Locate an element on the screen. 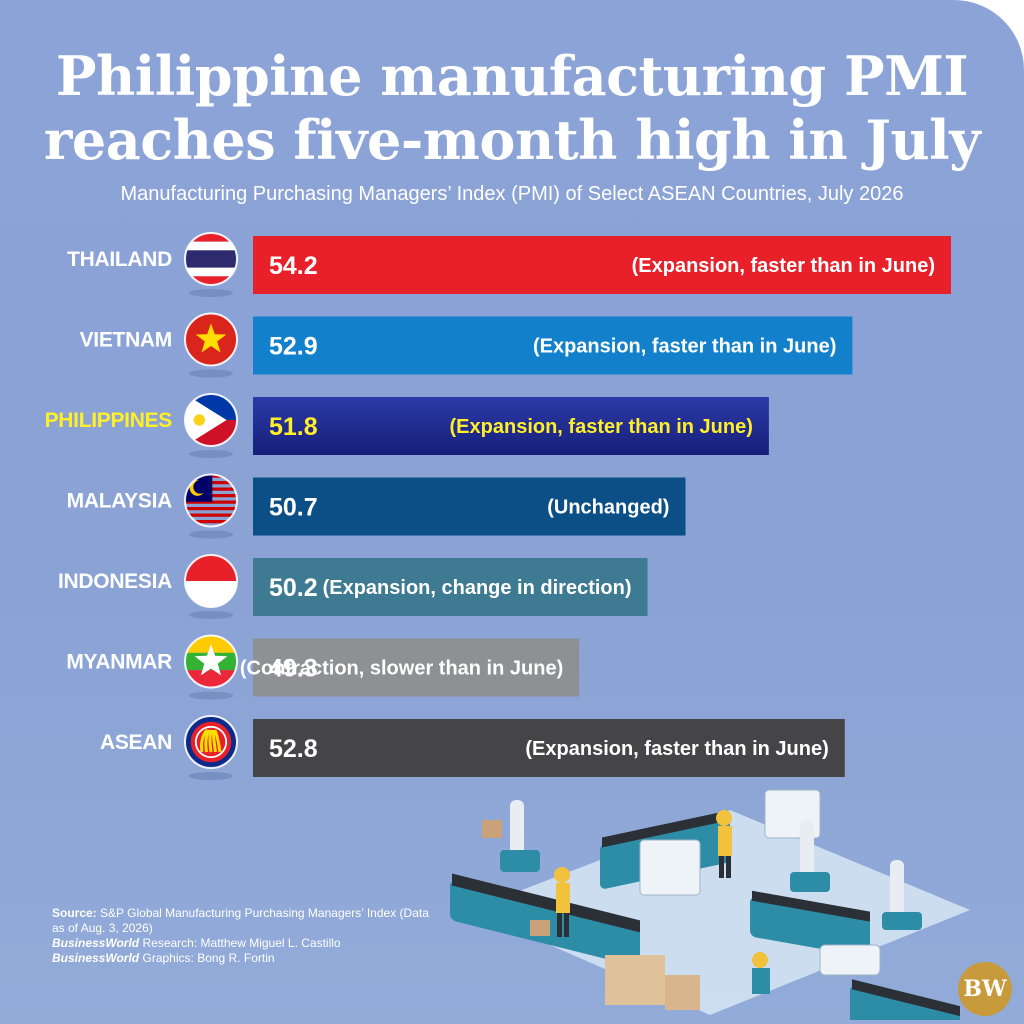  country-label-vietnam: VIETNAM is located at coordinates (126, 340).